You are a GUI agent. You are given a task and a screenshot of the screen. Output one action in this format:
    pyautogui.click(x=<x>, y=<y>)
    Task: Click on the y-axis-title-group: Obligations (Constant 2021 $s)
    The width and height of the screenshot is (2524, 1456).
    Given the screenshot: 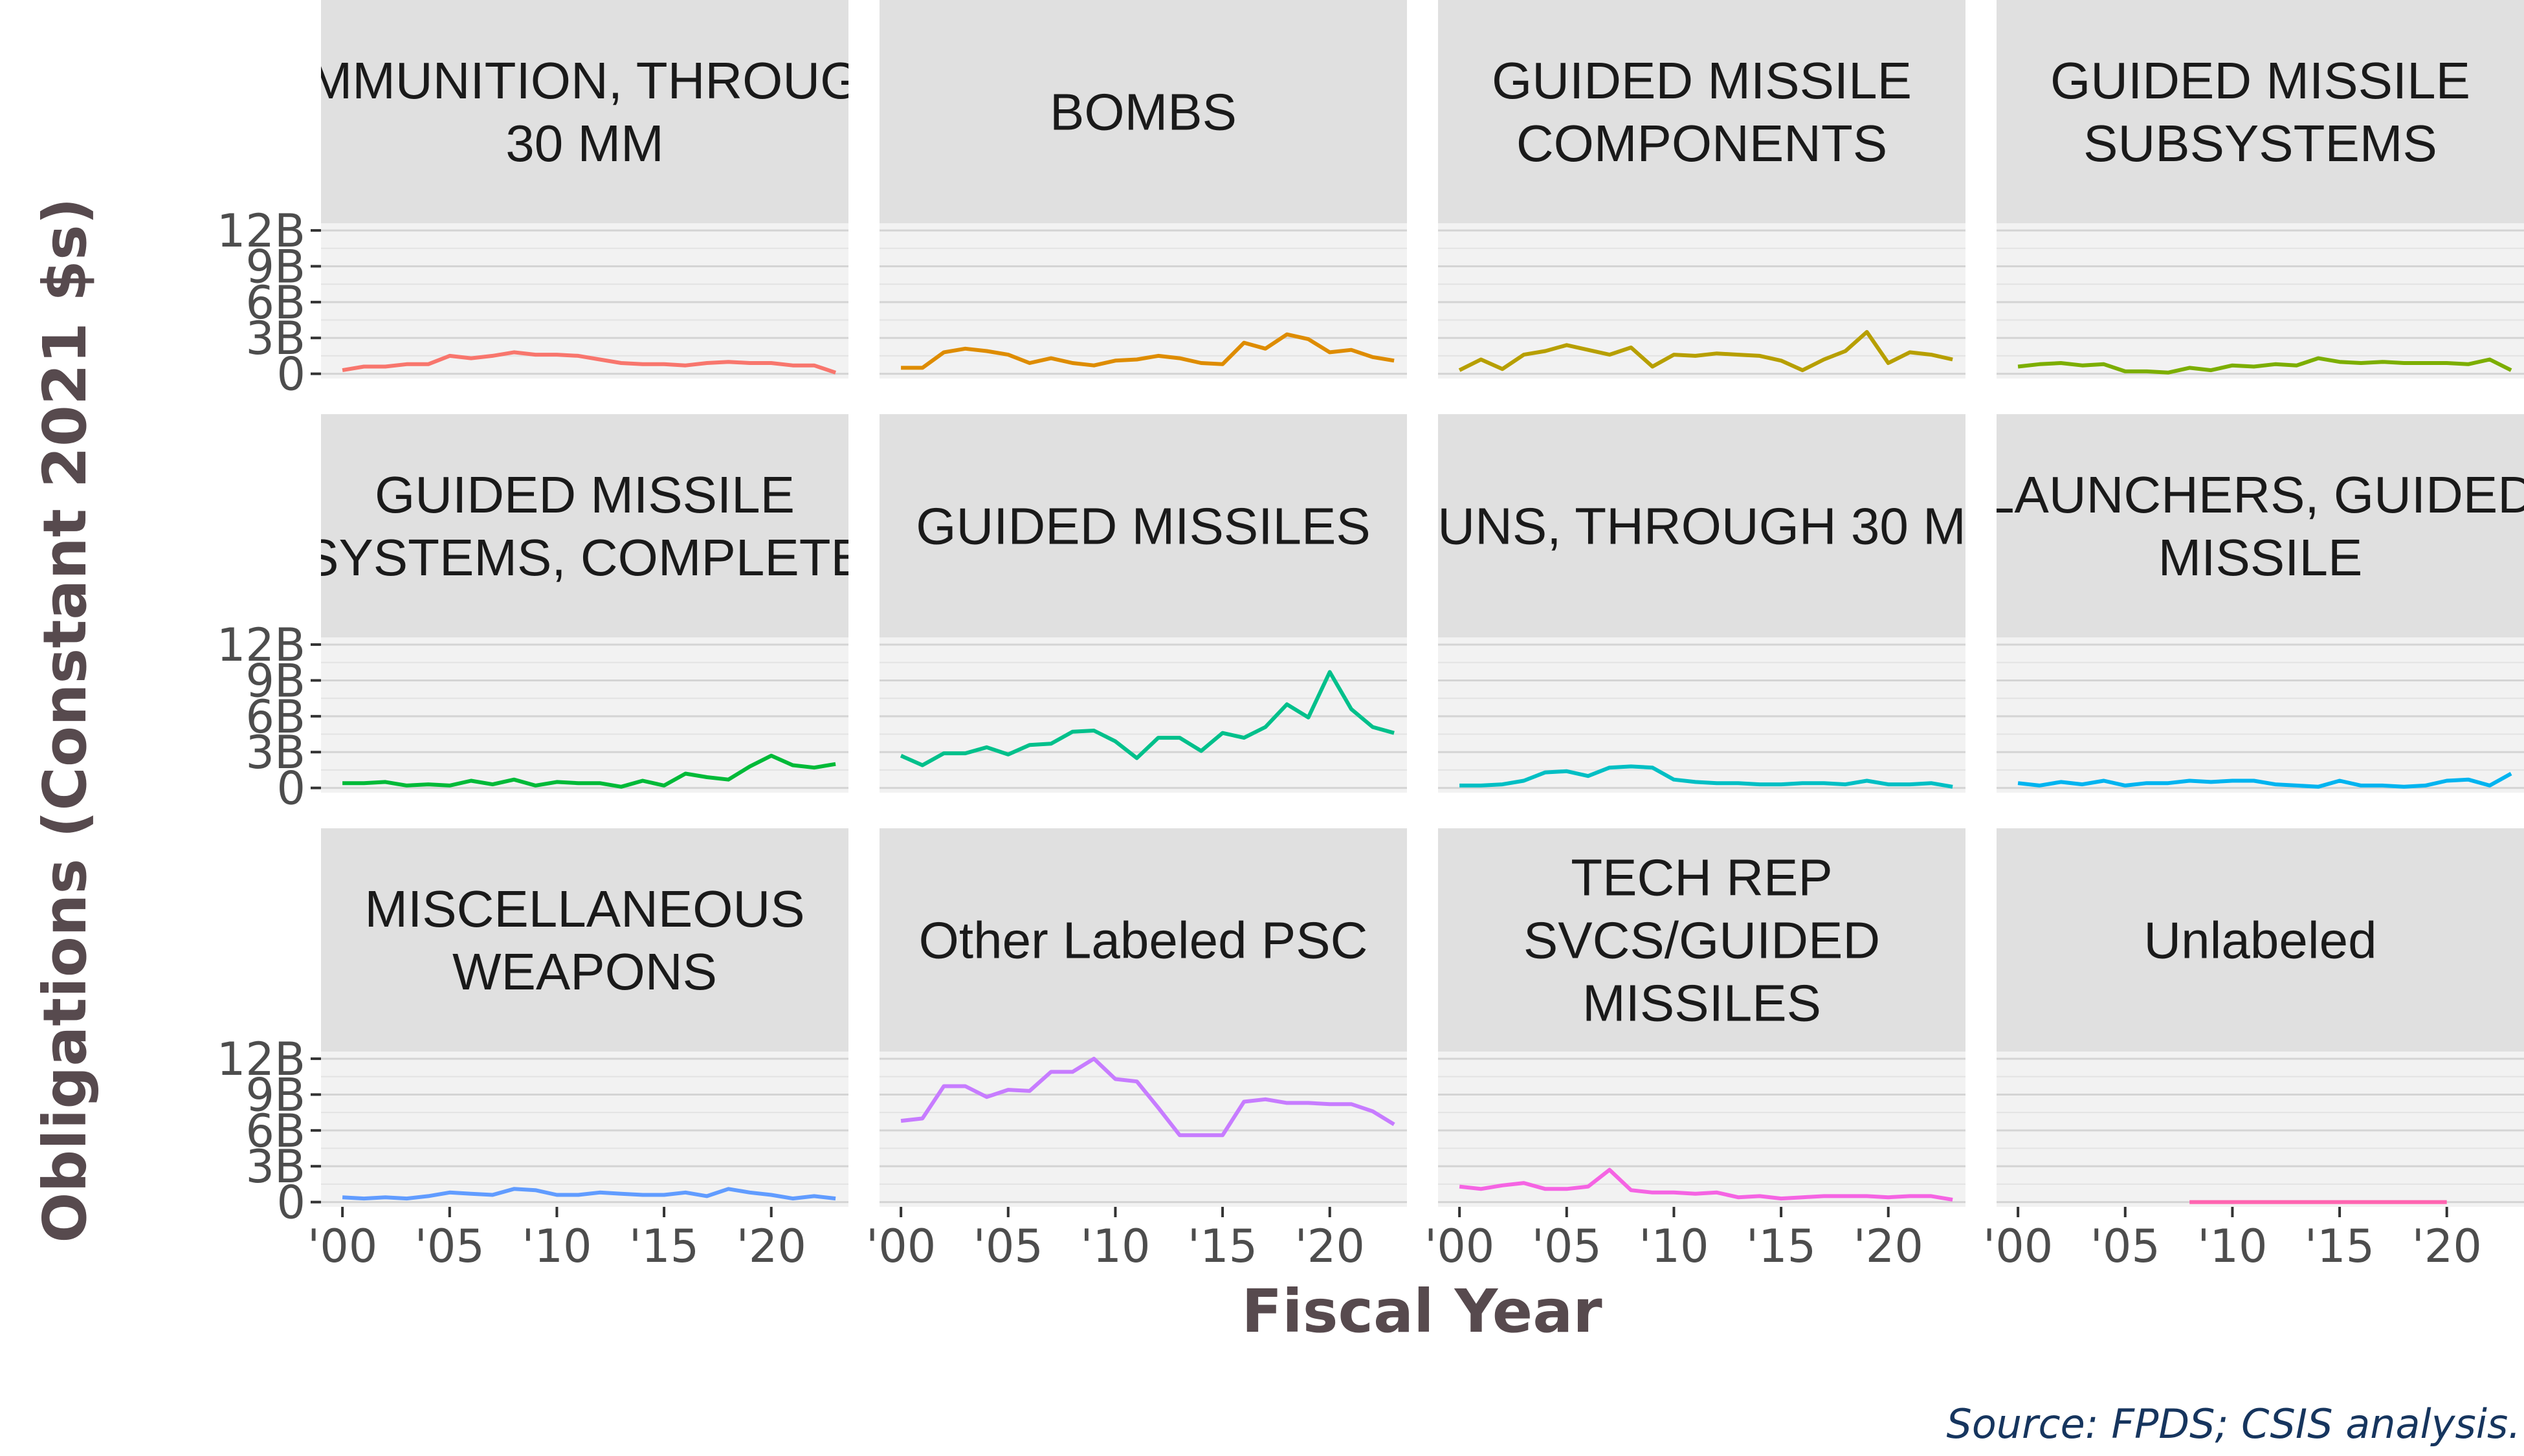 What is the action you would take?
    pyautogui.click(x=65, y=720)
    